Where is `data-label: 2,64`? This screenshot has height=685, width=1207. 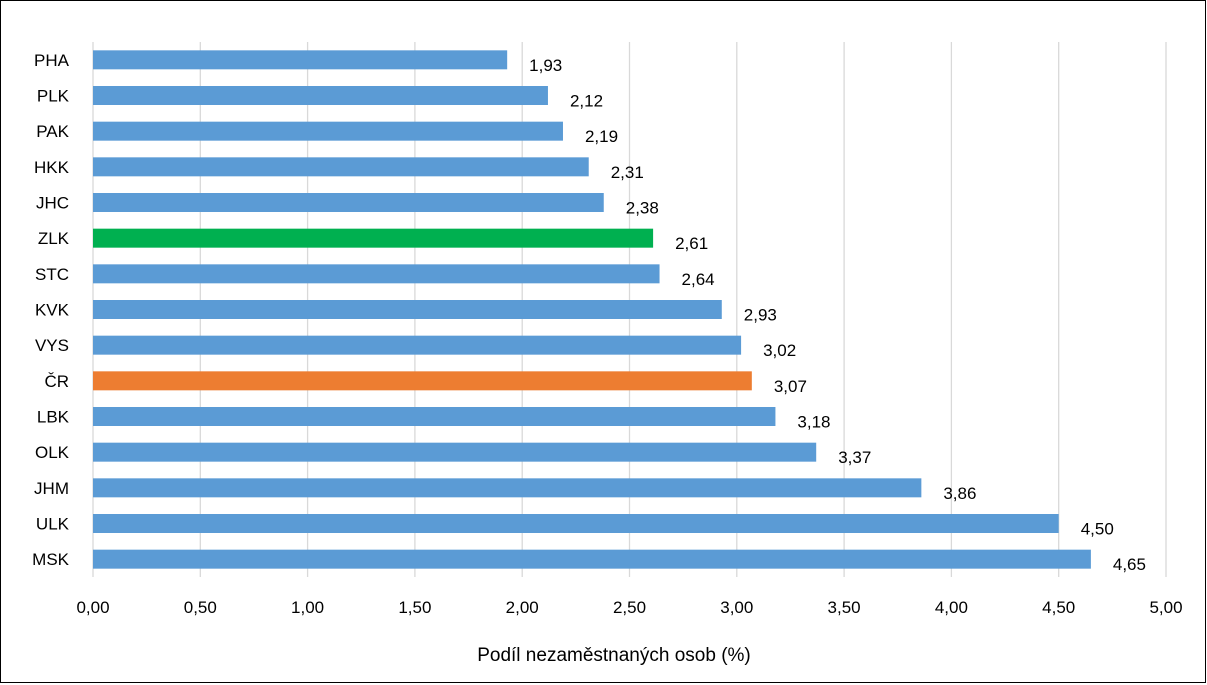
data-label: 2,64 is located at coordinates (698, 279).